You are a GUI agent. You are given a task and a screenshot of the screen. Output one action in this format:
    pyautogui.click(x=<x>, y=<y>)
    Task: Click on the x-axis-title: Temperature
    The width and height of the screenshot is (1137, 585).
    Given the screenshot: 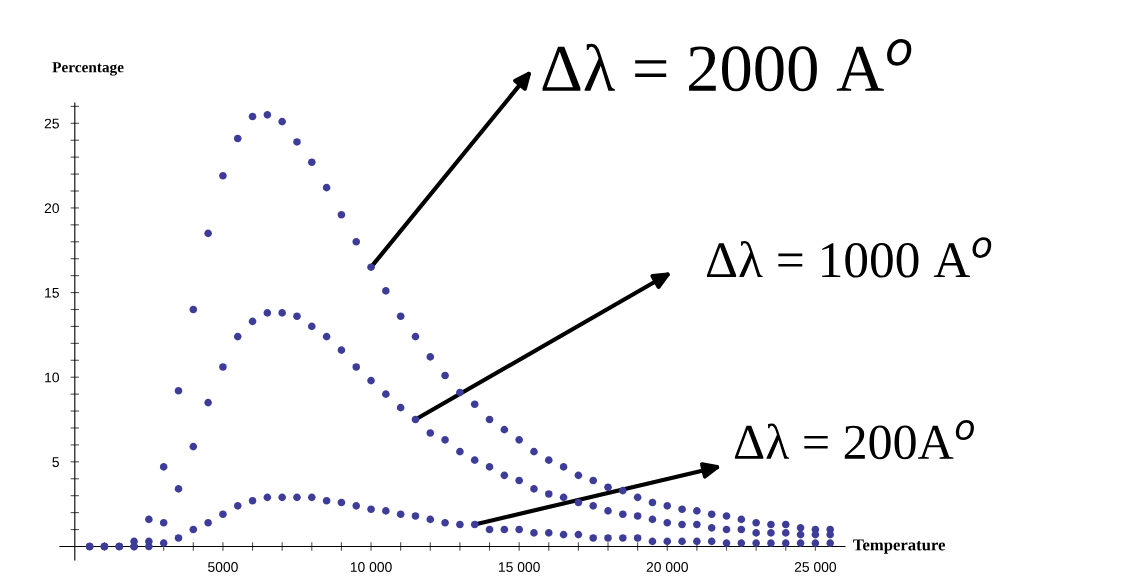 What is the action you would take?
    pyautogui.click(x=899, y=546)
    